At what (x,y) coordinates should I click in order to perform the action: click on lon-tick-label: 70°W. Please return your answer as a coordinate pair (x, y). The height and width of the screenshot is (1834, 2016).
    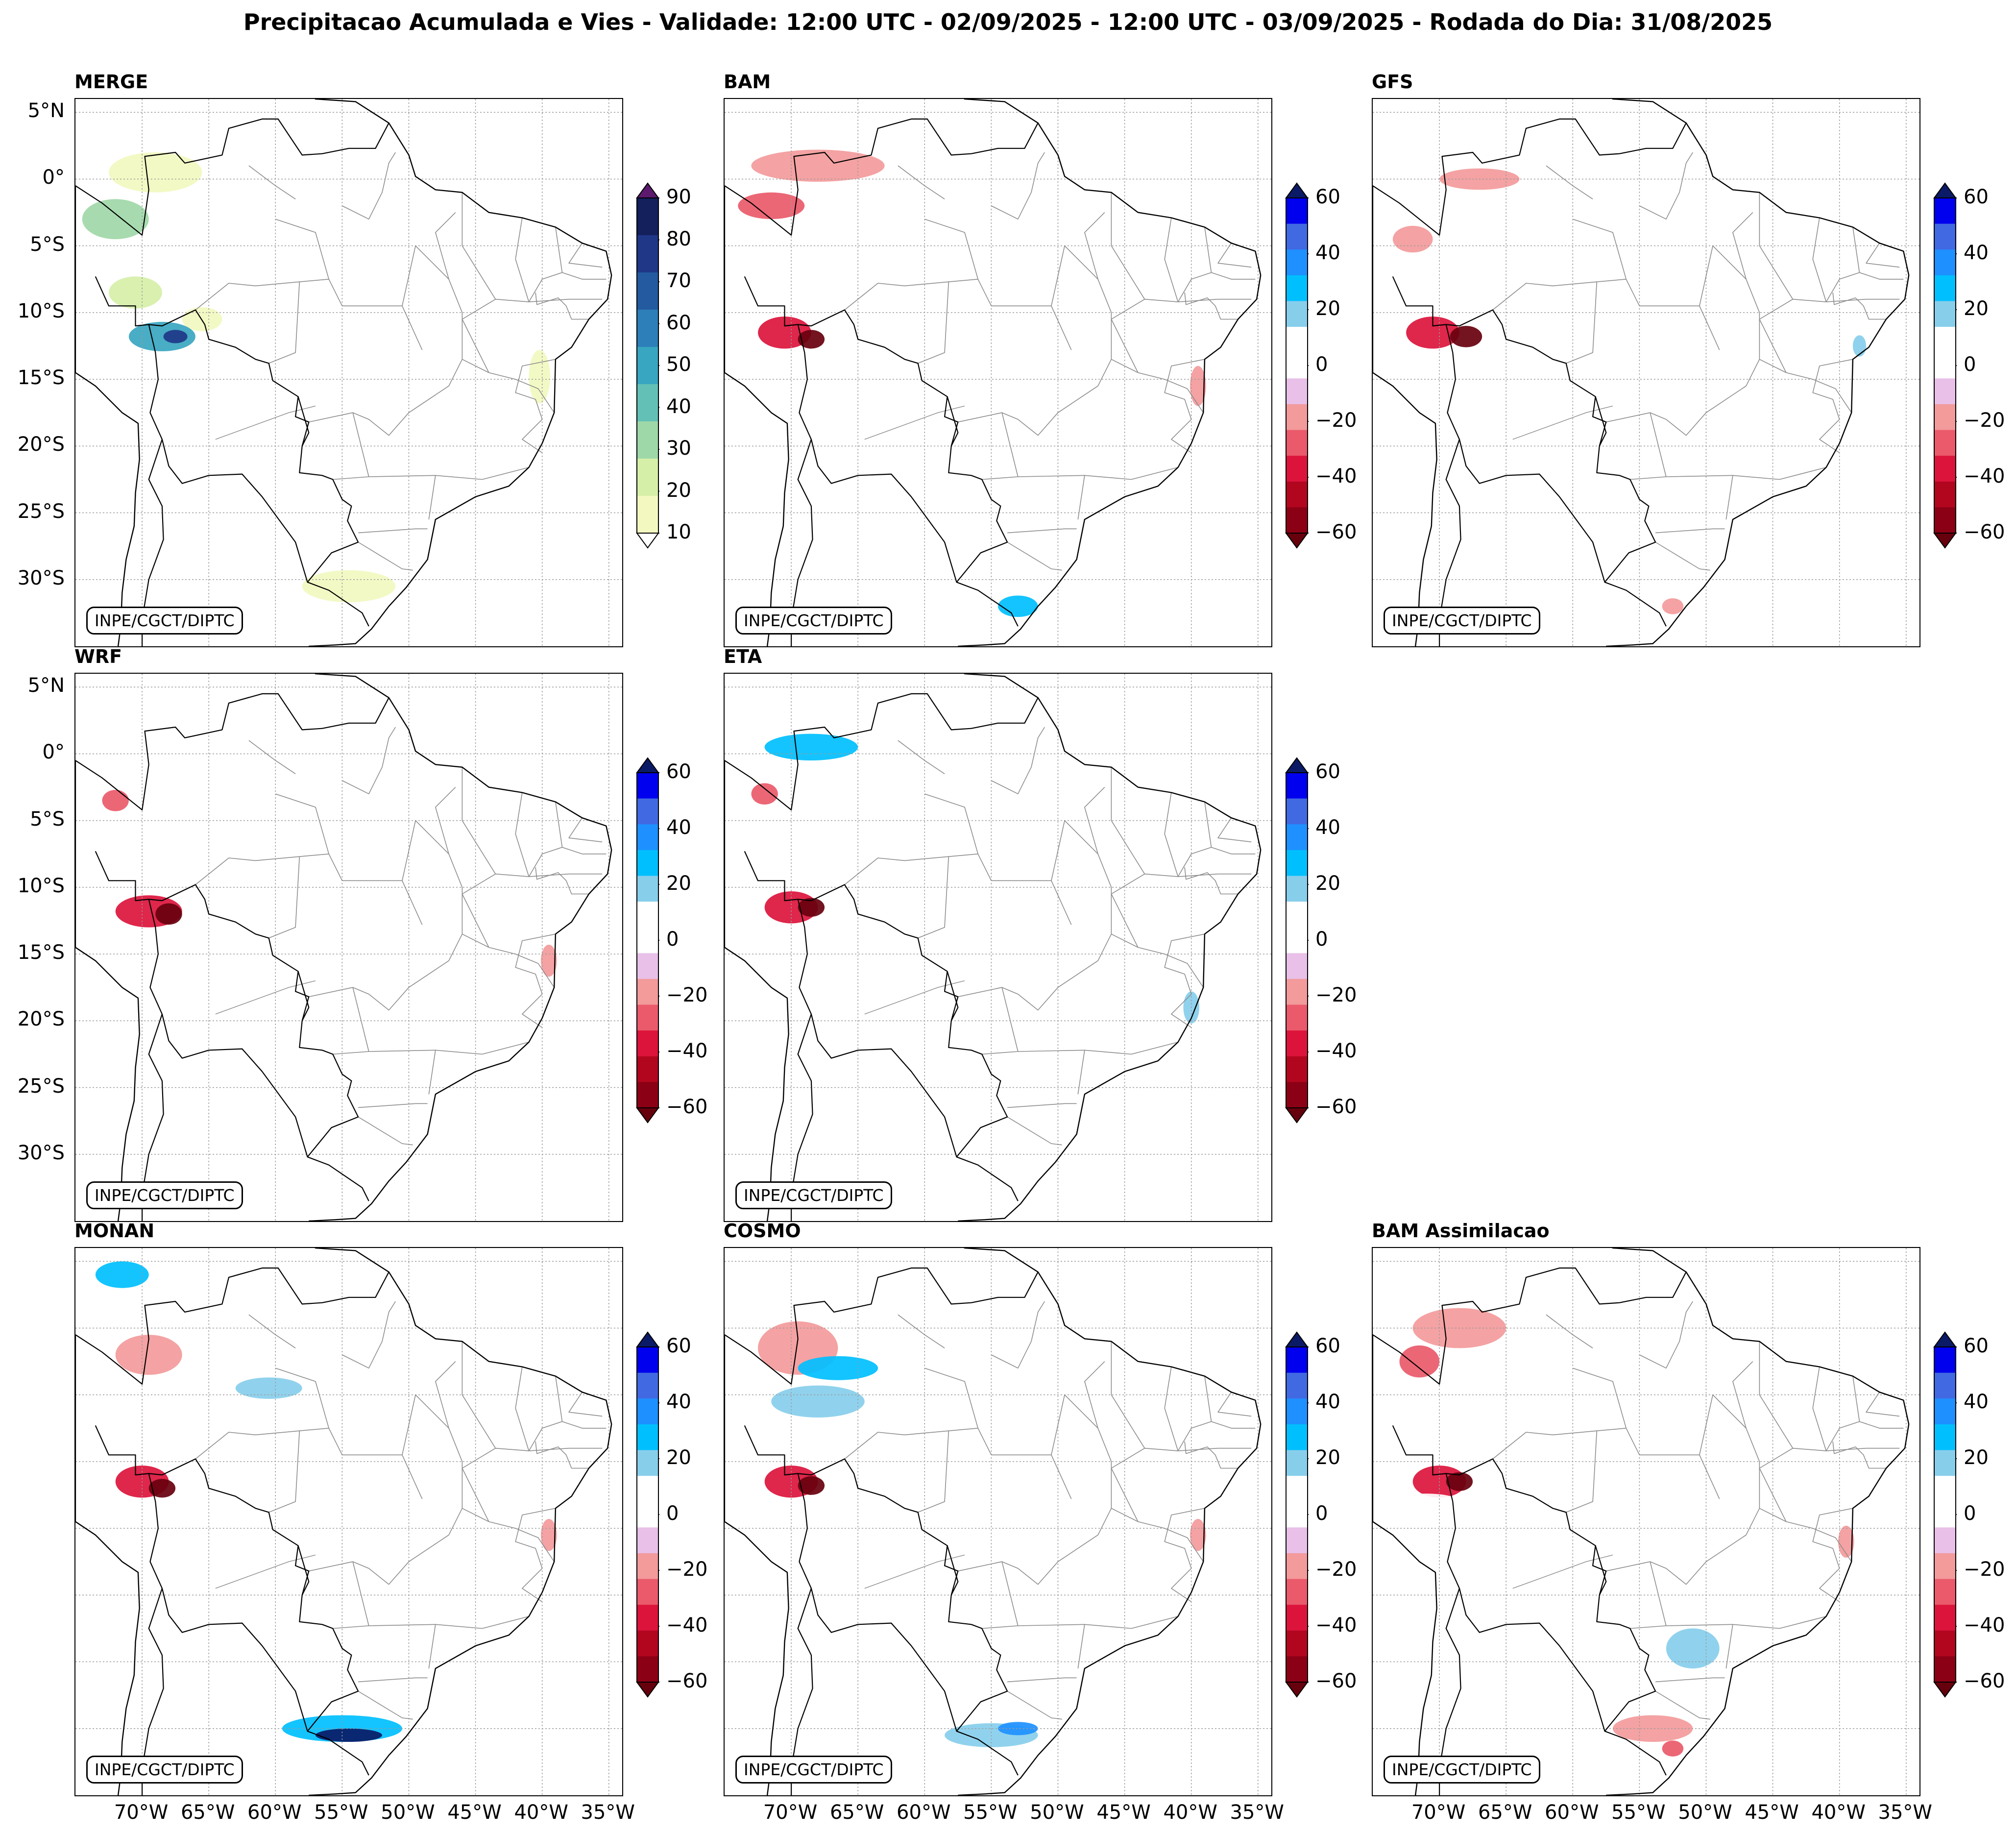
    Looking at the image, I should click on (141, 1813).